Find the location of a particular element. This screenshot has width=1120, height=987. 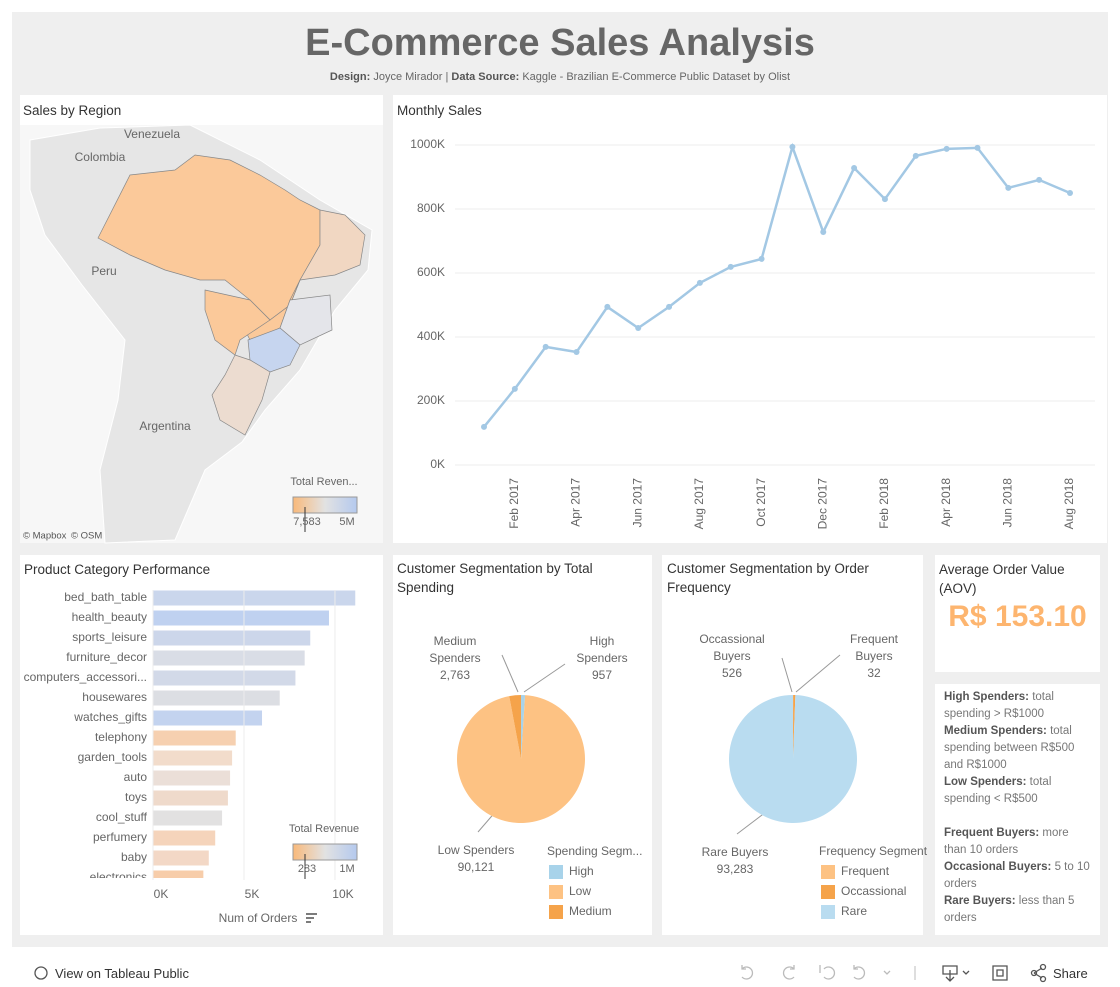

panel-title: Average Order Value (AOV) is located at coordinates (1002, 579).